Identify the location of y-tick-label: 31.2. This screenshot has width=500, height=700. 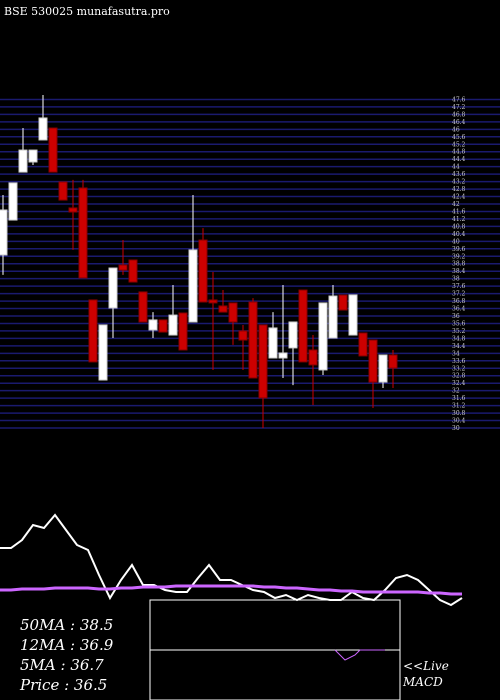
(459, 406).